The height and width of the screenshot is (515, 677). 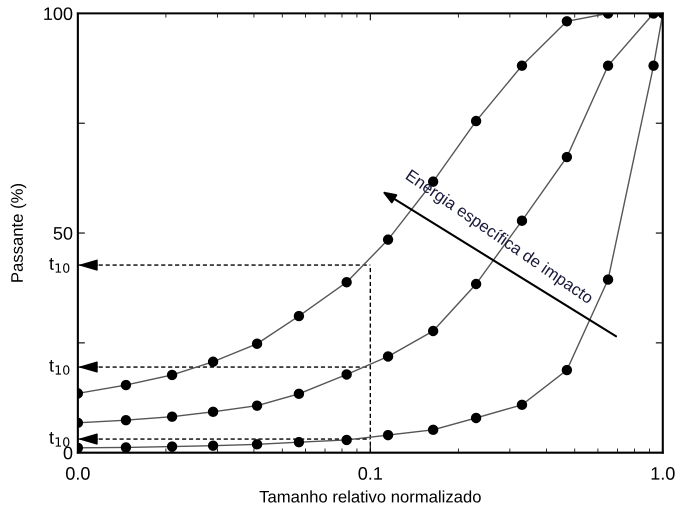 I want to click on y-tick-label: 50, so click(x=63, y=233).